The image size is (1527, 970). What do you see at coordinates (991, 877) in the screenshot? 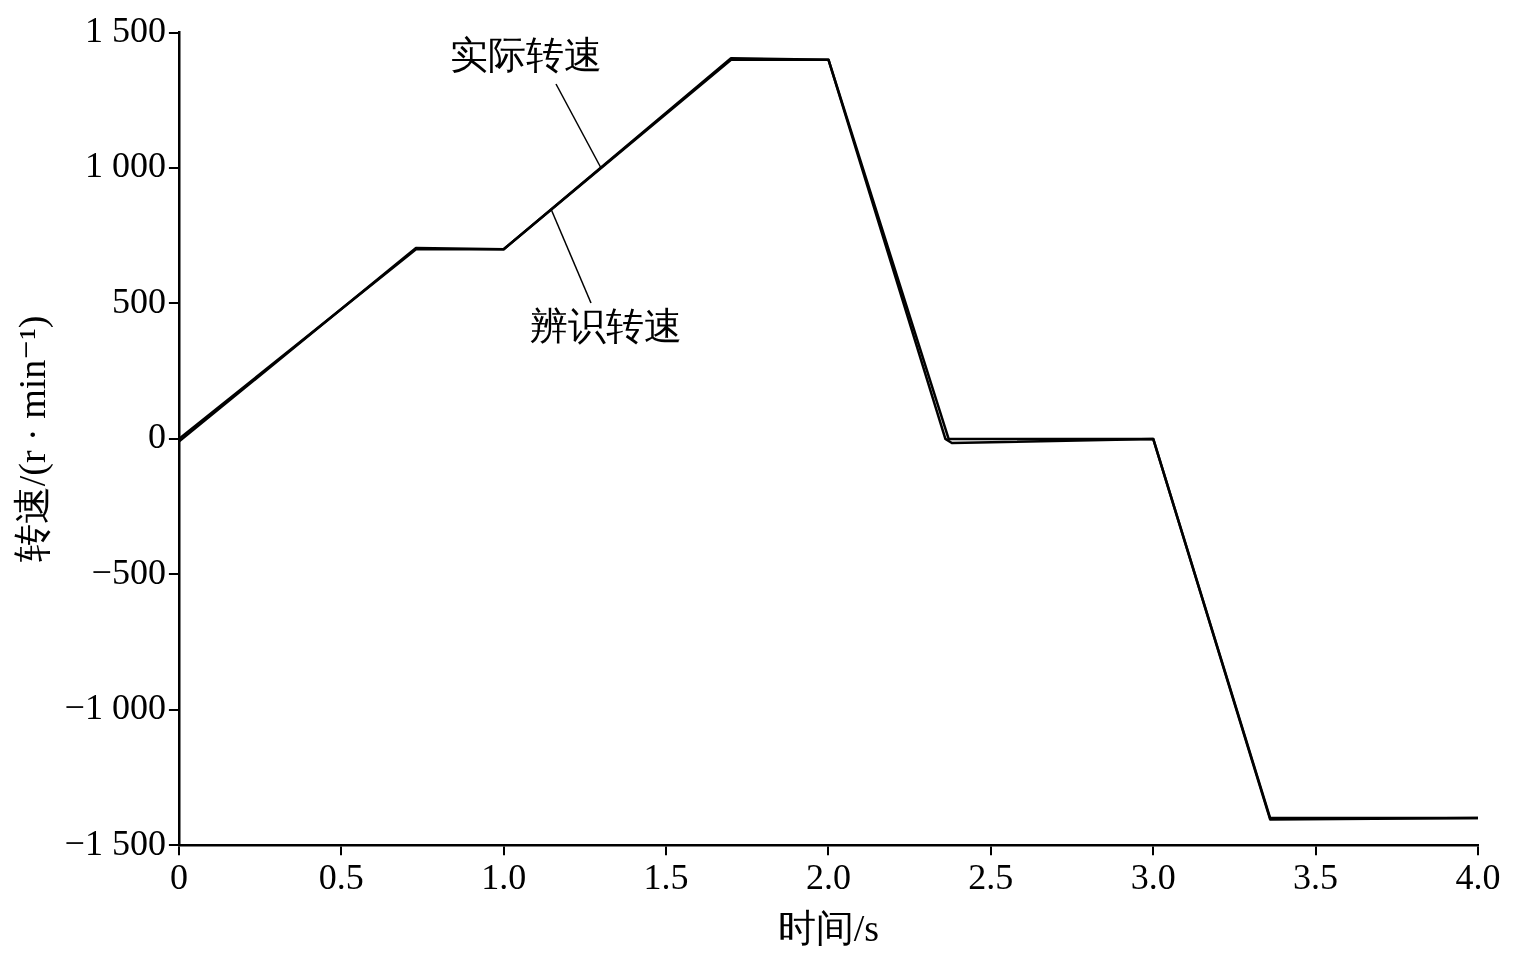
I see `x-tick-label: 2.5` at bounding box center [991, 877].